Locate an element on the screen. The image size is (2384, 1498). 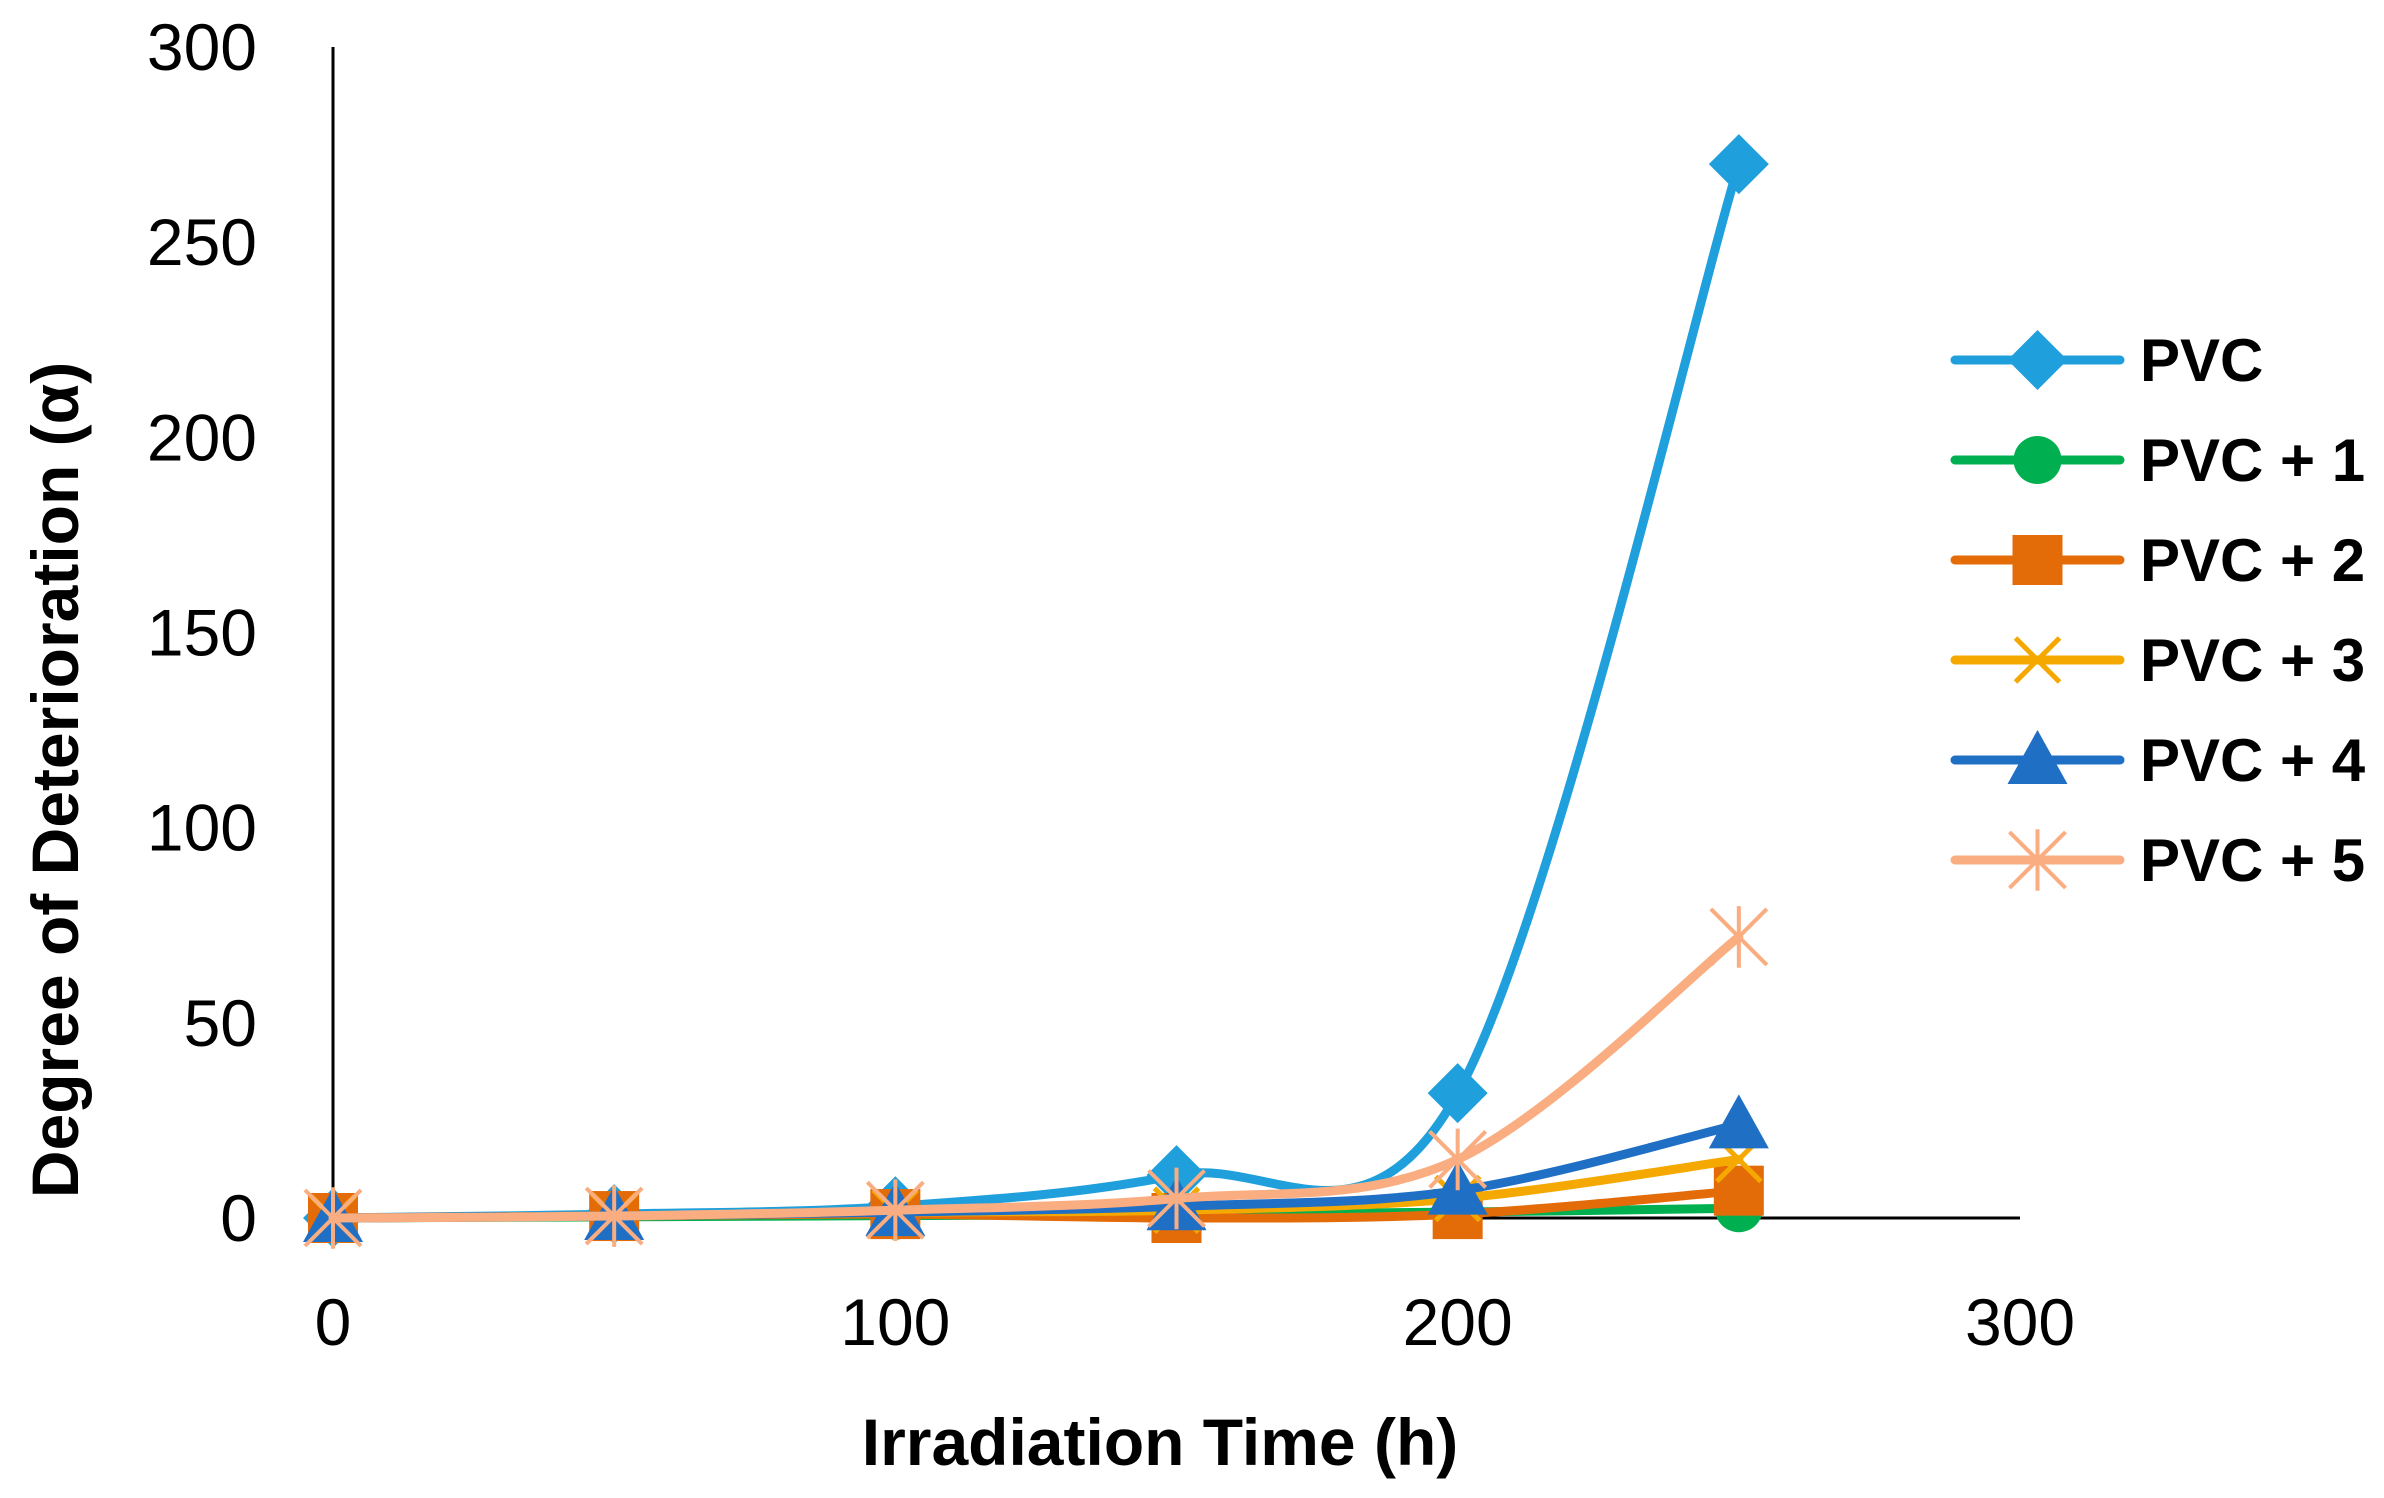
legend-label: PVC + 1 is located at coordinates (2252, 460).